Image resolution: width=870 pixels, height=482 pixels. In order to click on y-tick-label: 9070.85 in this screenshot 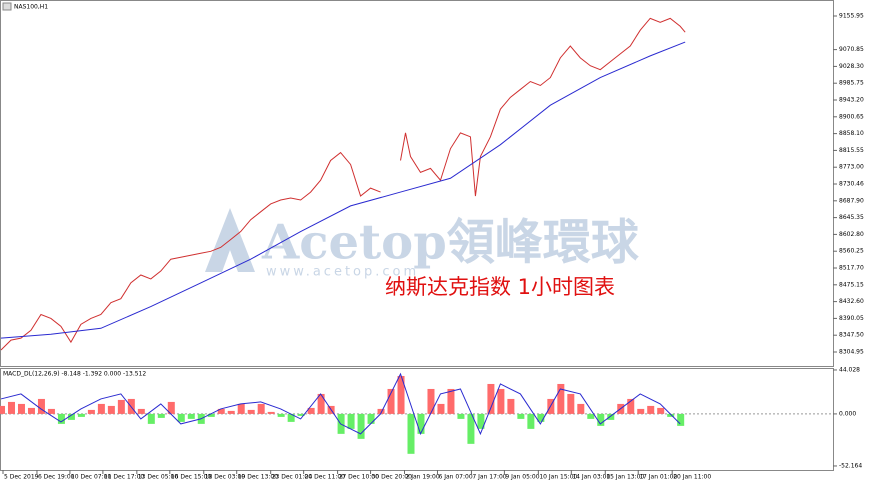, I will do `click(851, 49)`.